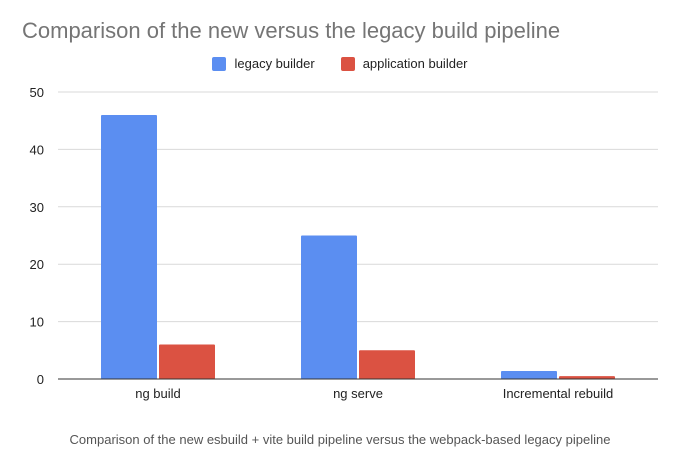 The image size is (680, 450). Describe the element at coordinates (37, 149) in the screenshot. I see `y-tick-label: 40` at that location.